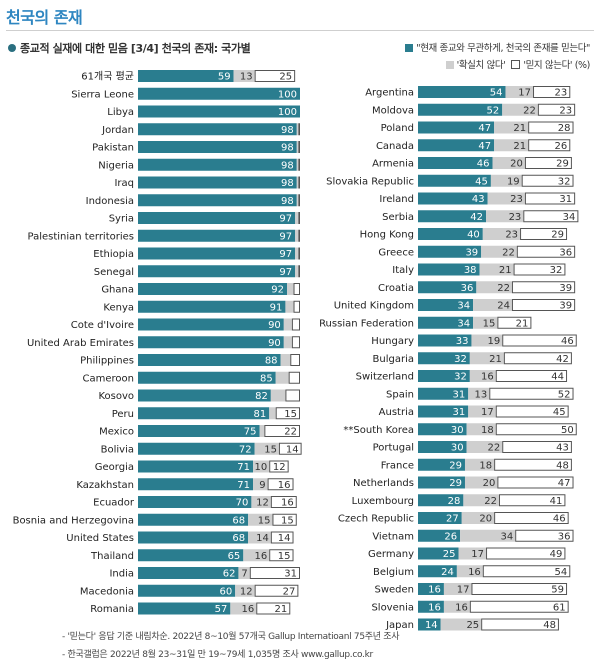 The width and height of the screenshot is (600, 668). What do you see at coordinates (556, 501) in the screenshot?
I see `value-disbelieve: 41` at bounding box center [556, 501].